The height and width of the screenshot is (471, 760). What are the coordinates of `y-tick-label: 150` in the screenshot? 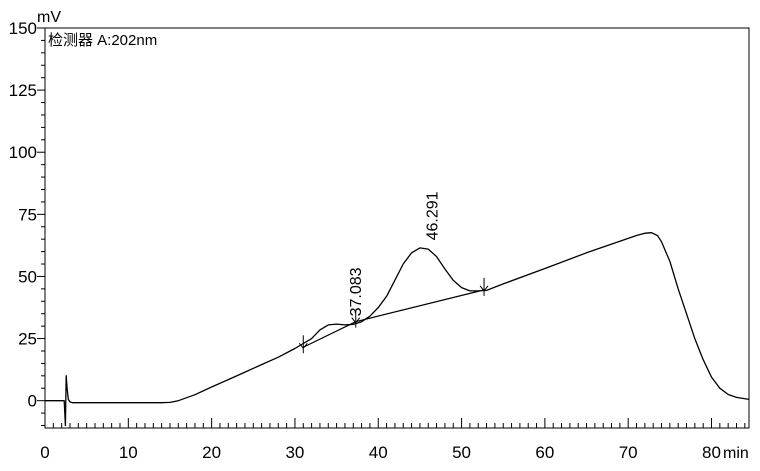 It's located at (23, 28).